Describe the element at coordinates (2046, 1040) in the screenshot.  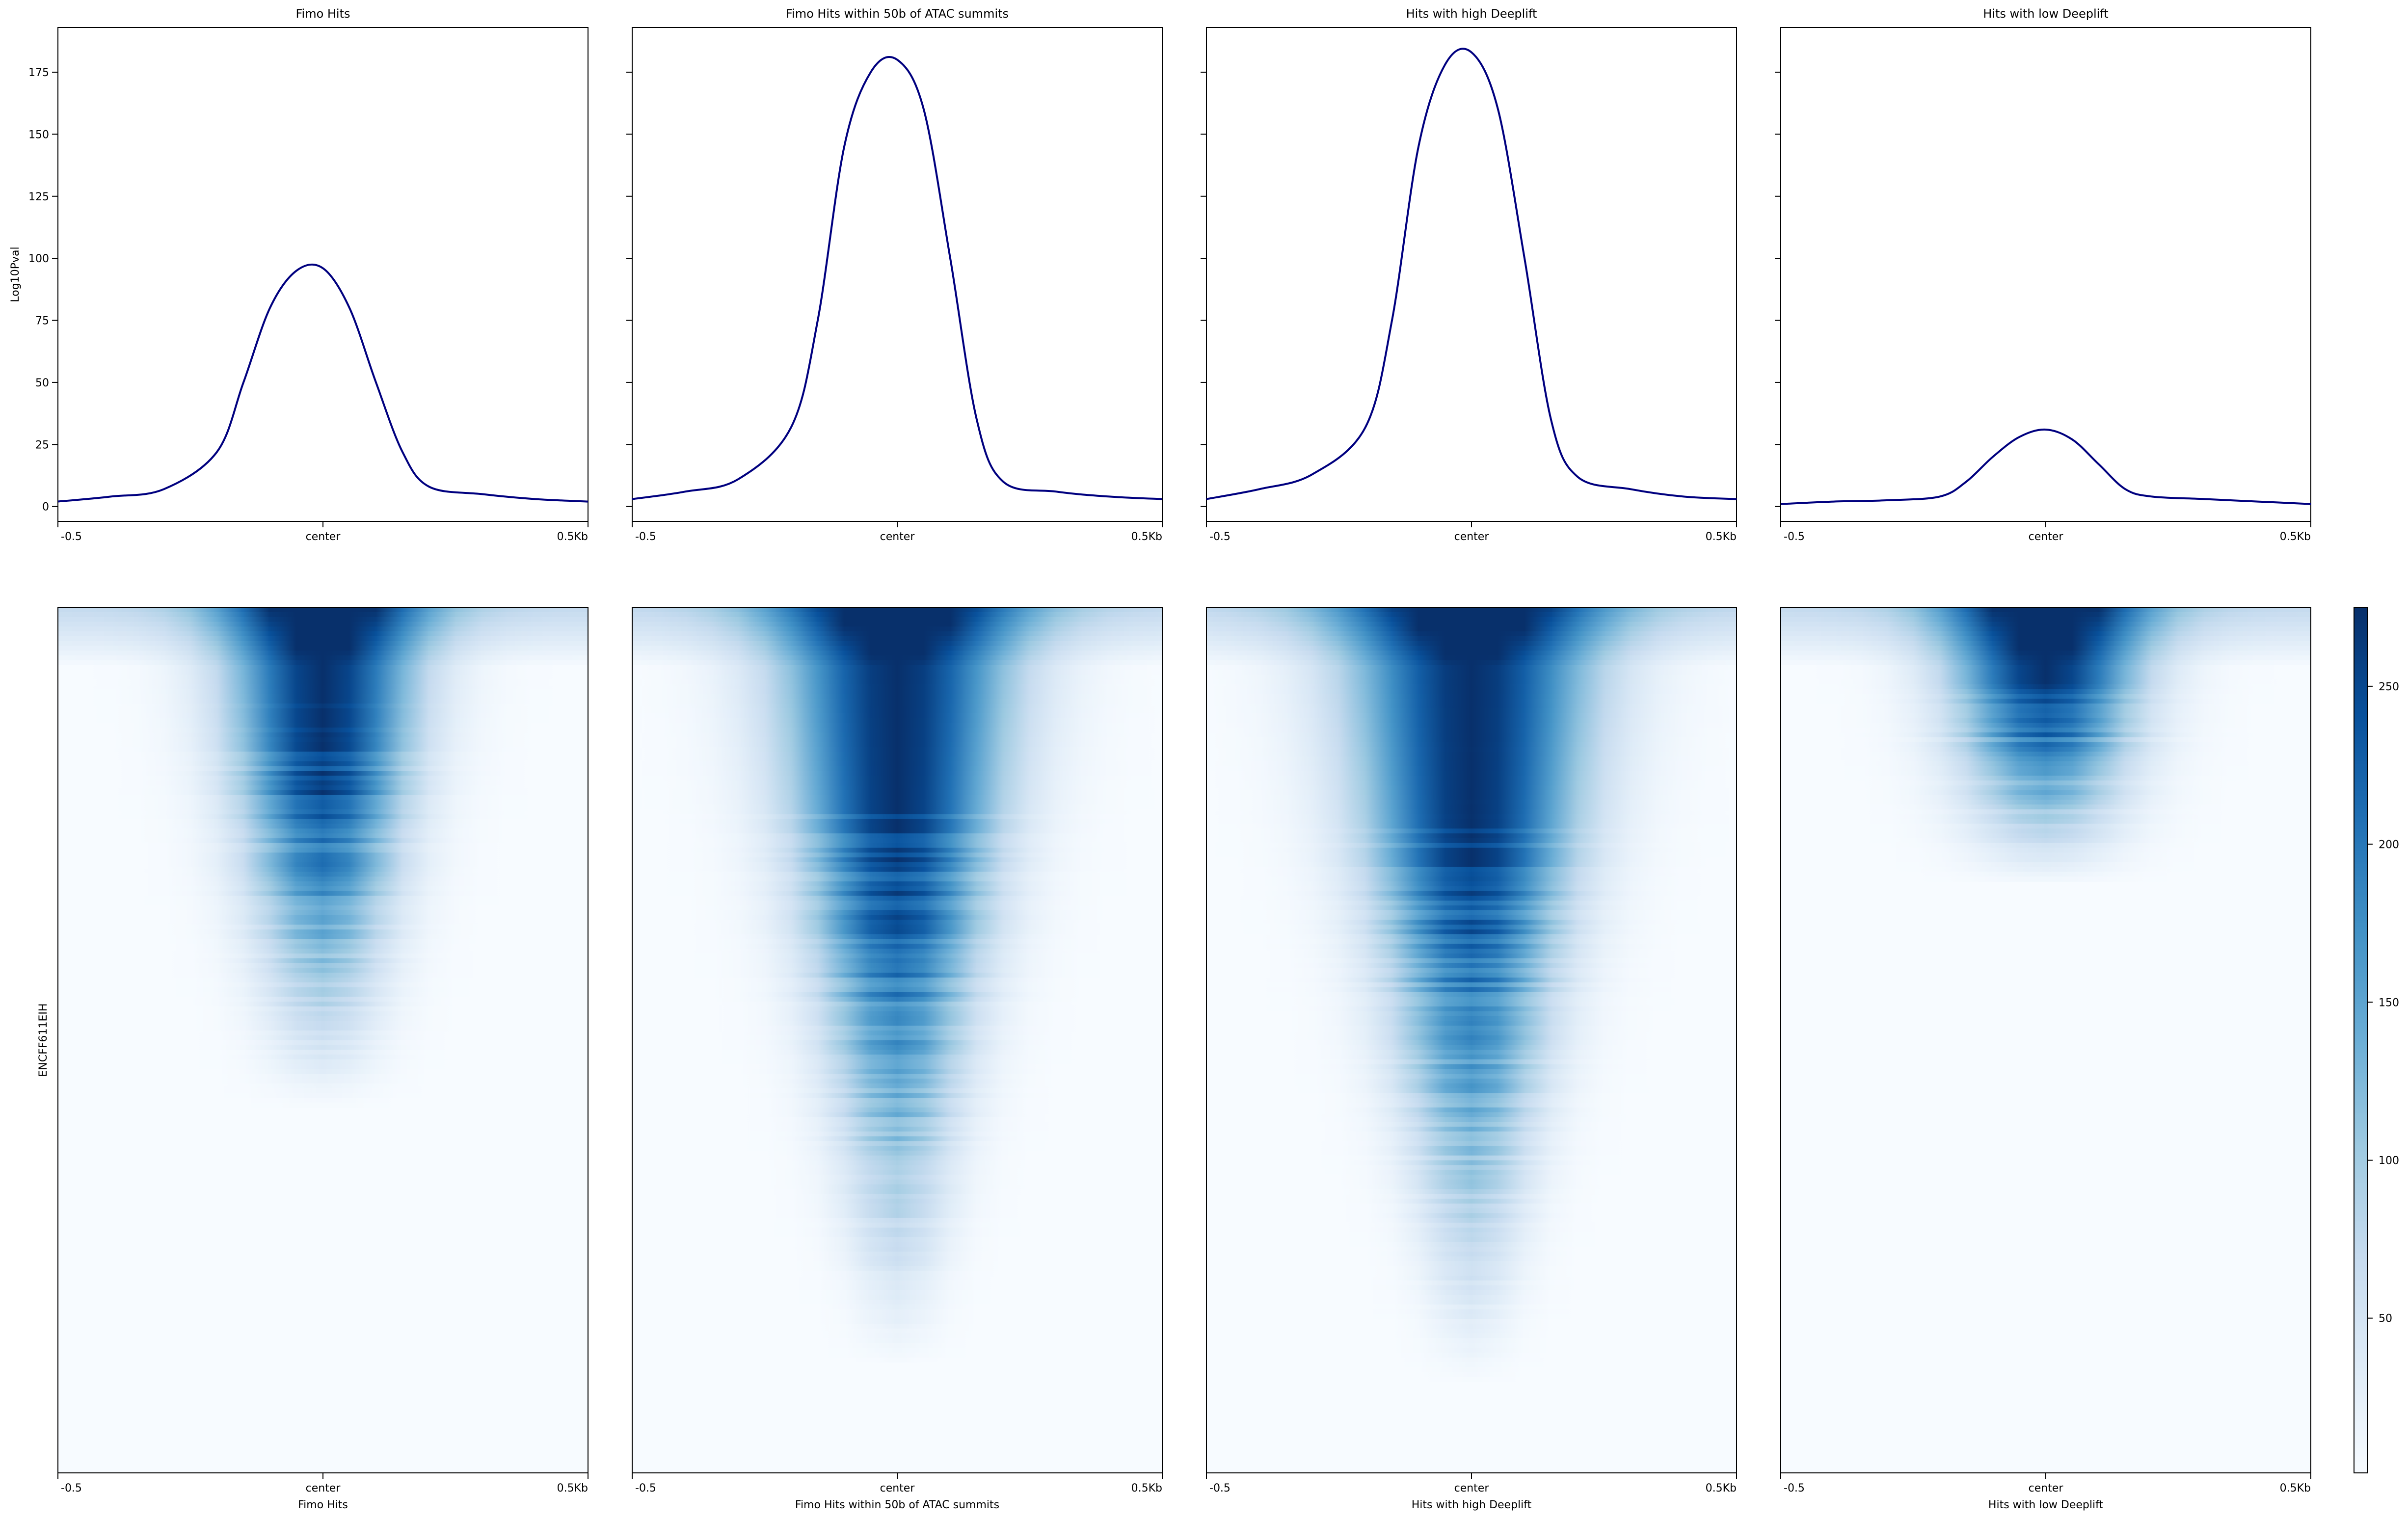
I see `heatmap-panel` at that location.